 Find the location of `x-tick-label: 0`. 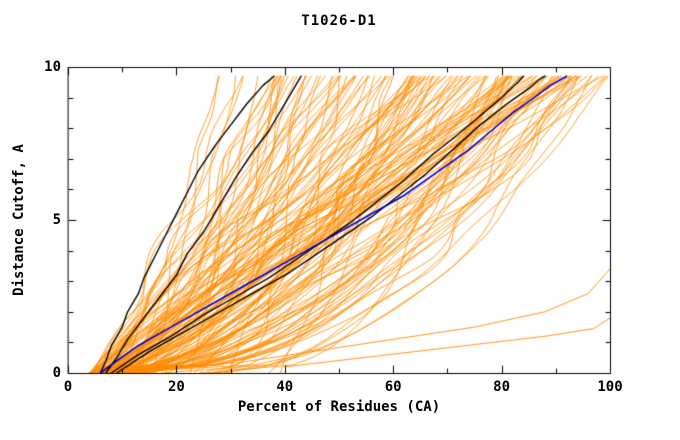

x-tick-label: 0 is located at coordinates (68, 387).